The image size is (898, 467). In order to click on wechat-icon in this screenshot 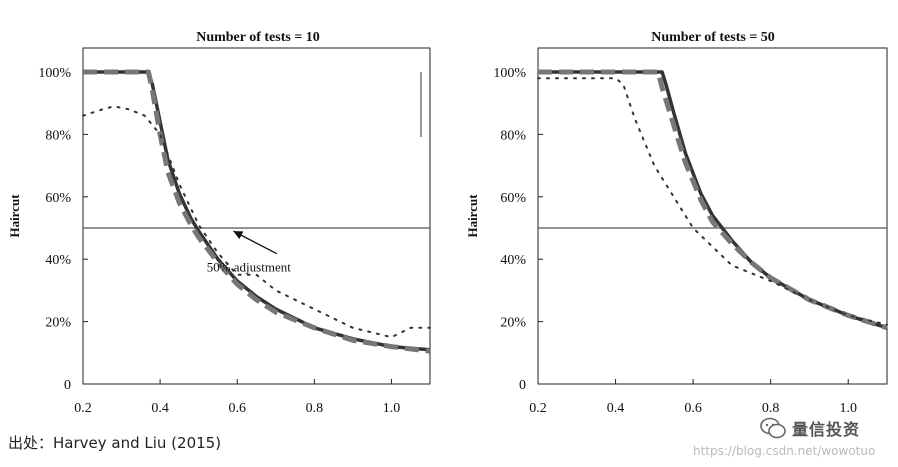, I will do `click(773, 428)`.